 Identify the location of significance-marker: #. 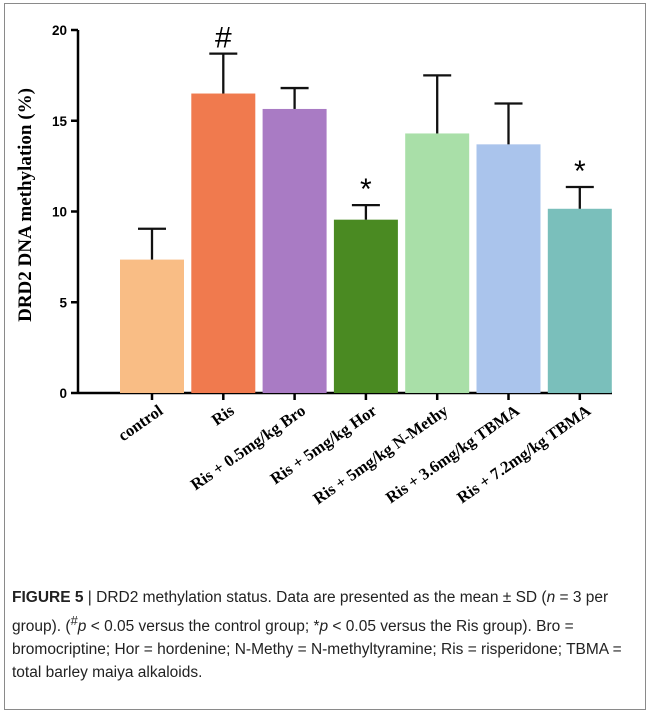
(223, 38).